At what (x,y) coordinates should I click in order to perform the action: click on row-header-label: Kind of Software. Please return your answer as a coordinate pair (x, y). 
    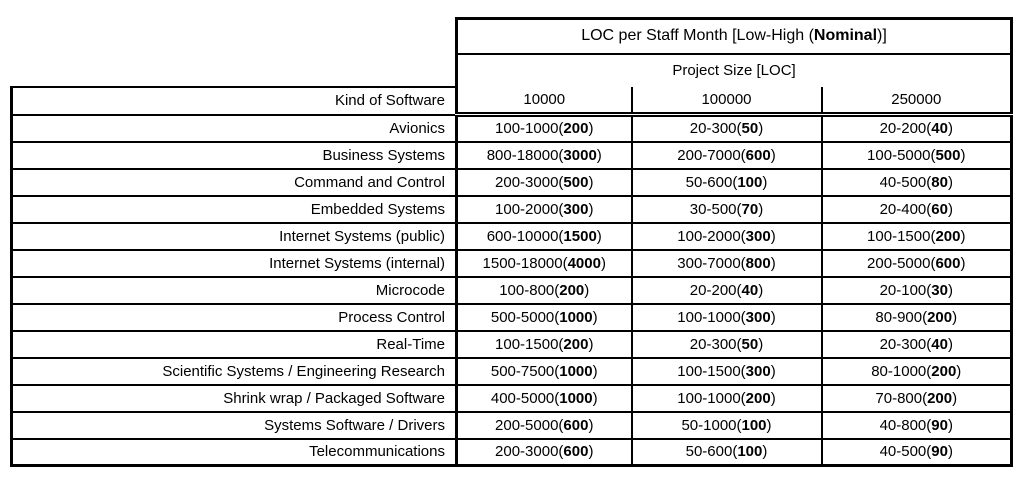
    Looking at the image, I should click on (234, 100).